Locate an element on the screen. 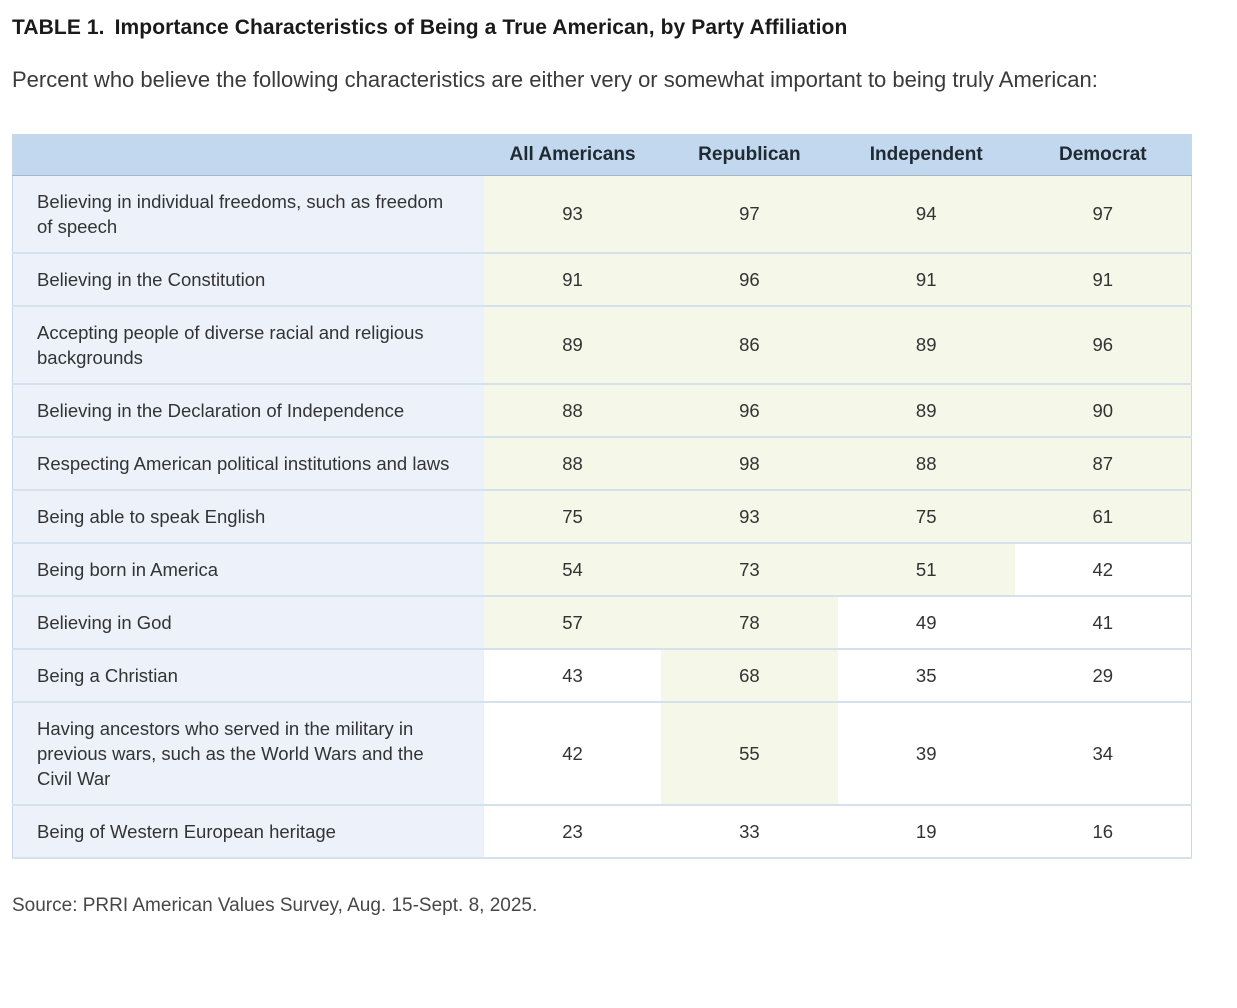 The width and height of the screenshot is (1237, 1008). value-cell: 39 is located at coordinates (926, 753).